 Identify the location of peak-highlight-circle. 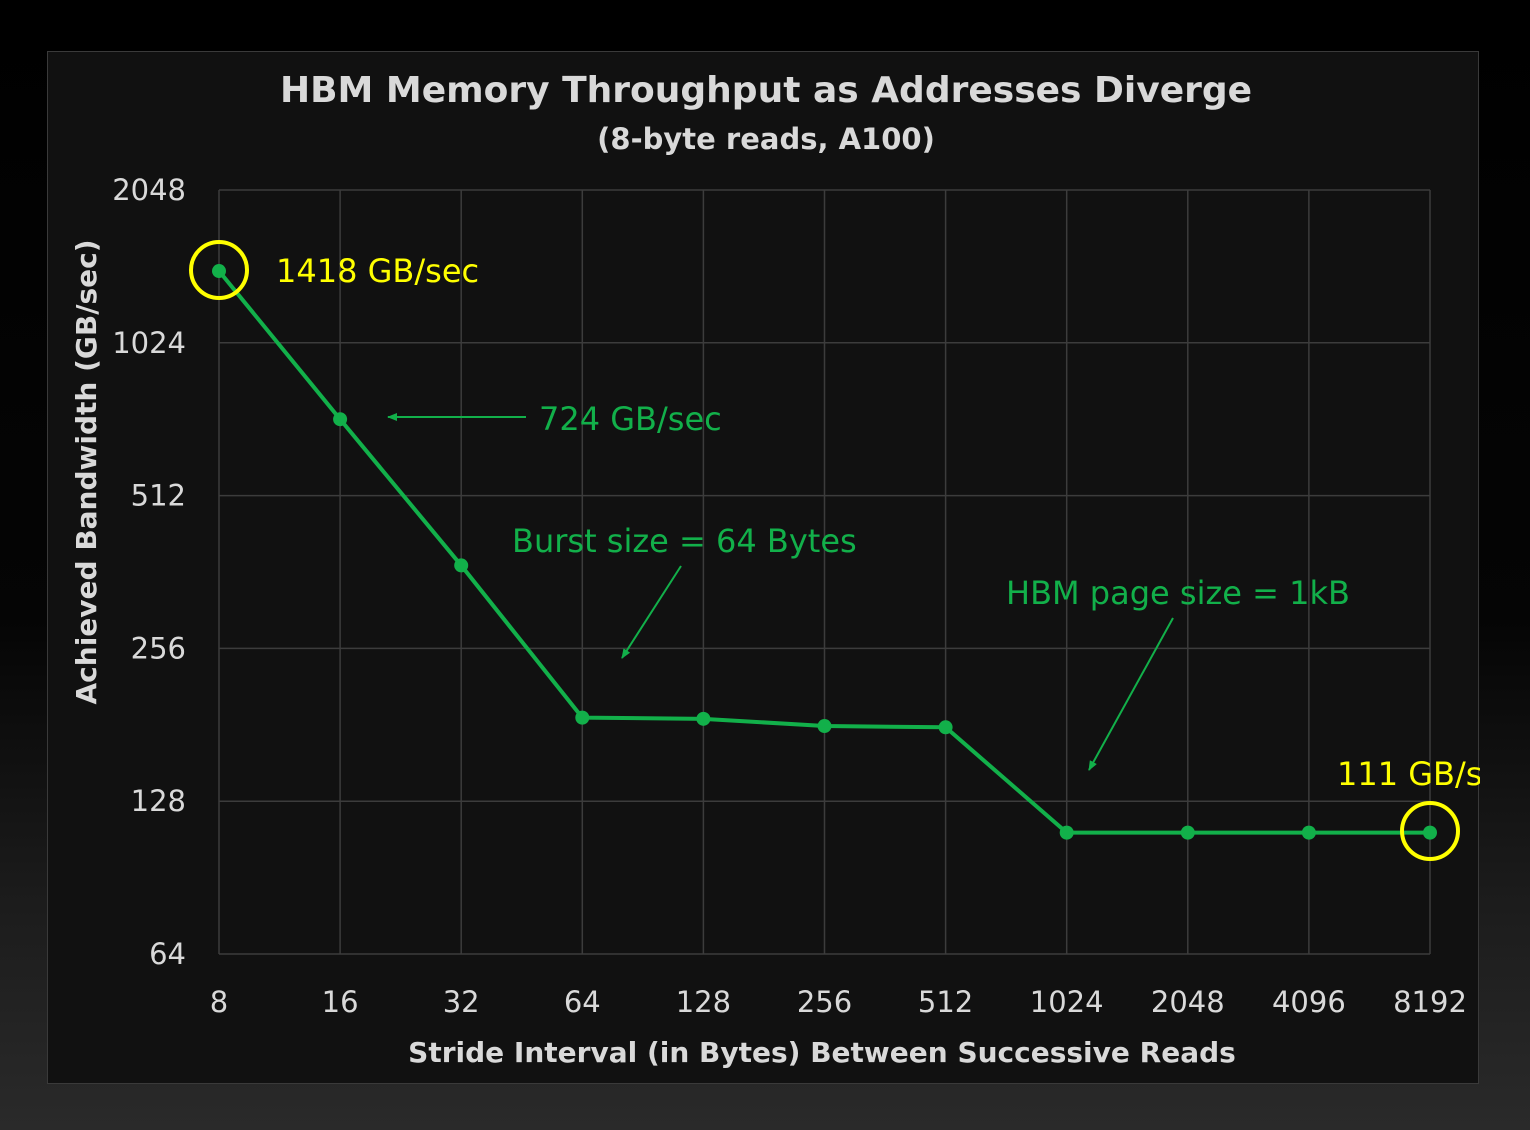
(219, 270).